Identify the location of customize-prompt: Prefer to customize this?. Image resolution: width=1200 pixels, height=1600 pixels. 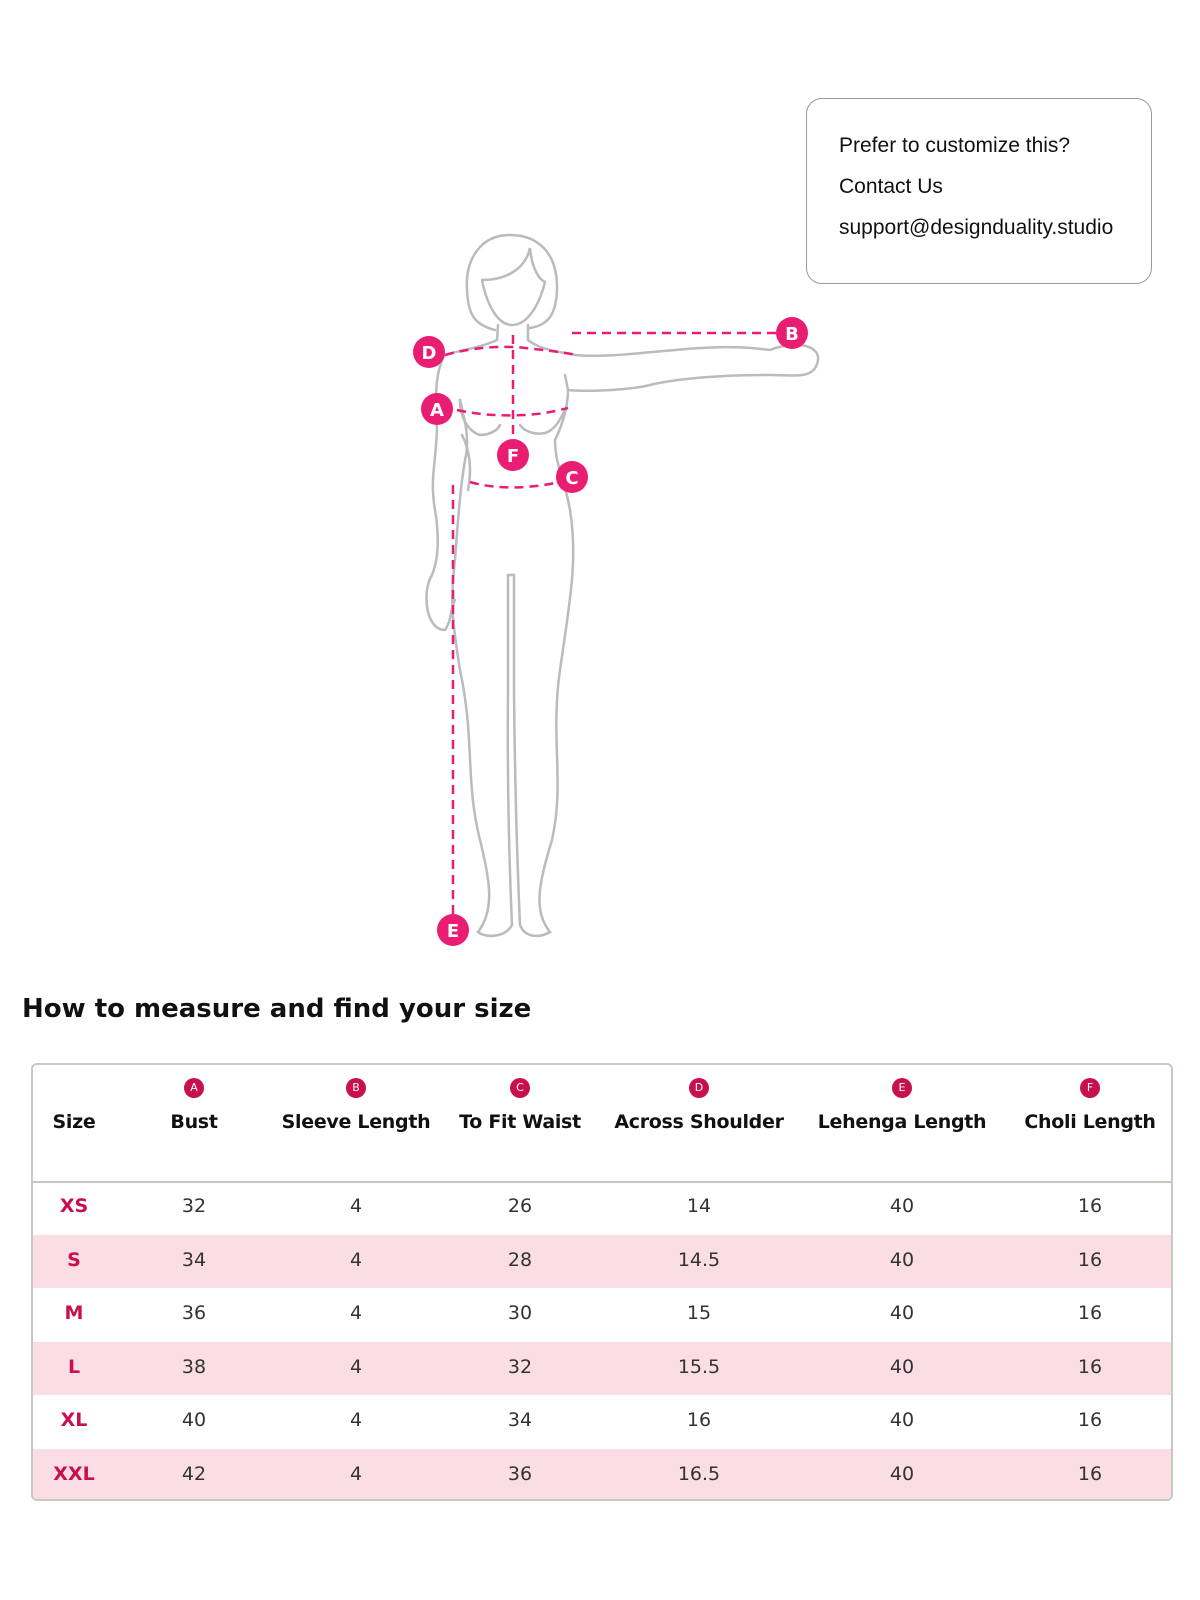
(955, 145).